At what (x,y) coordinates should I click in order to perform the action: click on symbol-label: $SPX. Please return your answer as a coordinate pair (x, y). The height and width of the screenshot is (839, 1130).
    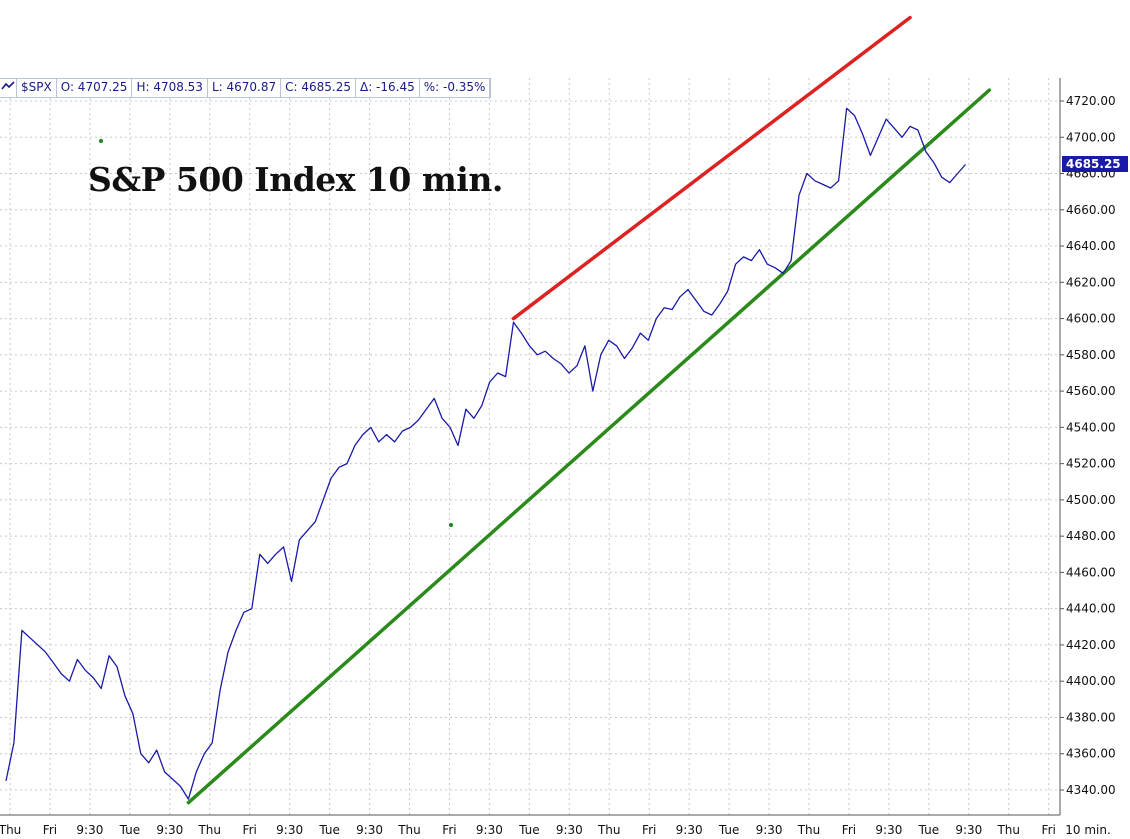
    Looking at the image, I should click on (37, 88).